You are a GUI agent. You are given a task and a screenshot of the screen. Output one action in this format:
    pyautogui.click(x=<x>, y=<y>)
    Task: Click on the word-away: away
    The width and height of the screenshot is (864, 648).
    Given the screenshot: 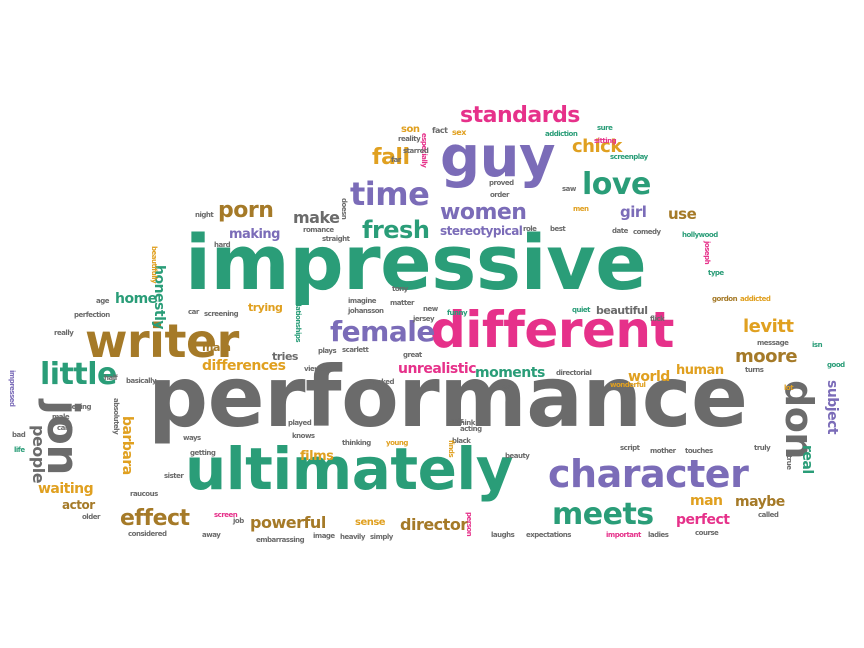 What is the action you would take?
    pyautogui.click(x=211, y=535)
    